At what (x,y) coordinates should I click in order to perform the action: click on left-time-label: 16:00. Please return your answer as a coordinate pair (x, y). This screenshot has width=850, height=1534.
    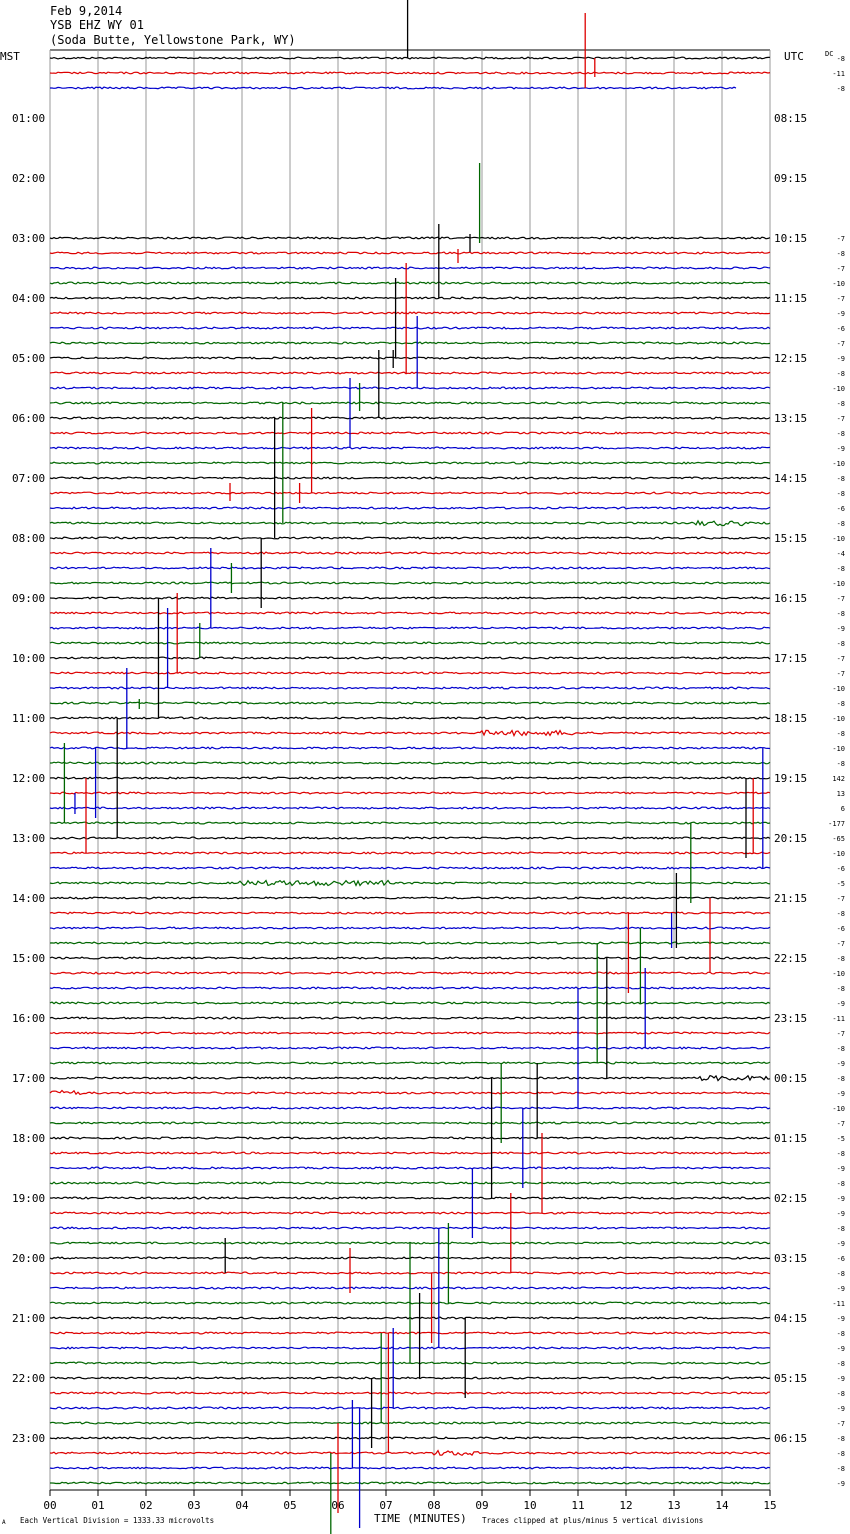
    Looking at the image, I should click on (28, 1018).